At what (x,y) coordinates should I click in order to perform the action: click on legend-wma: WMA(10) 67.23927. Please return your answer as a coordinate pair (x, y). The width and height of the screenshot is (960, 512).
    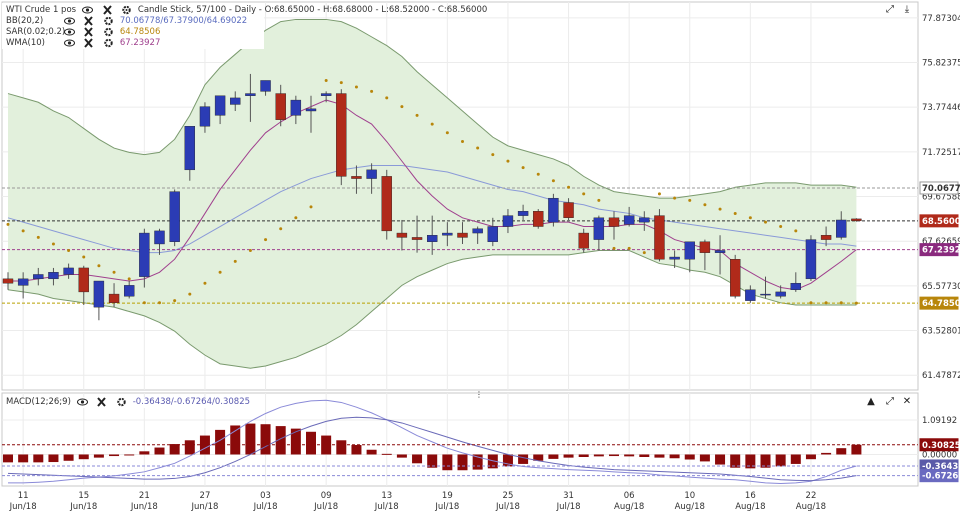
    Looking at the image, I should click on (83, 43).